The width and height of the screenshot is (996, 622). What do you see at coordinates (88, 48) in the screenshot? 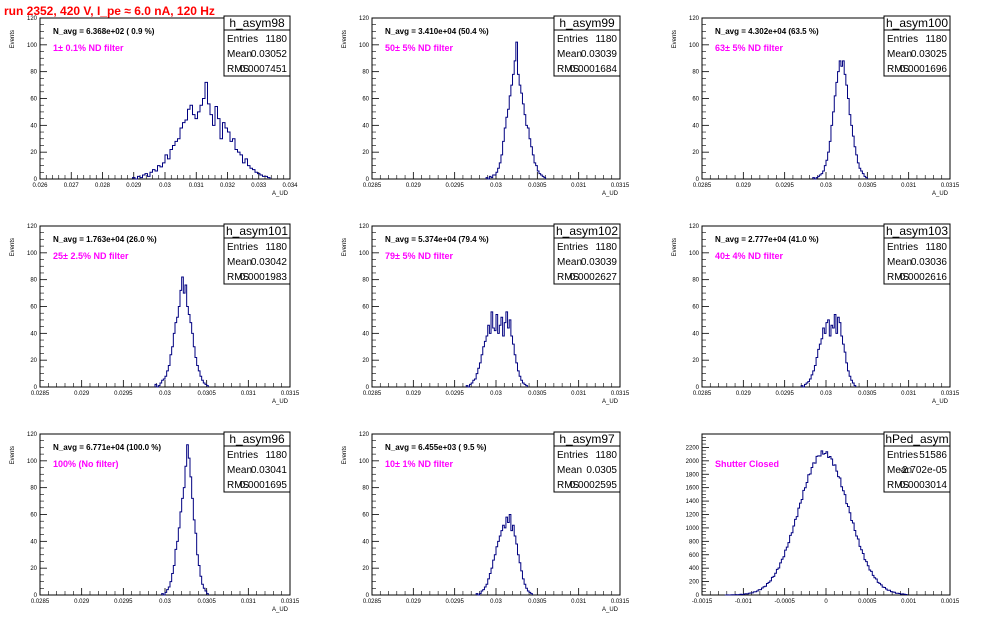
I see `filter-label: 1± 0.1% ND filter` at bounding box center [88, 48].